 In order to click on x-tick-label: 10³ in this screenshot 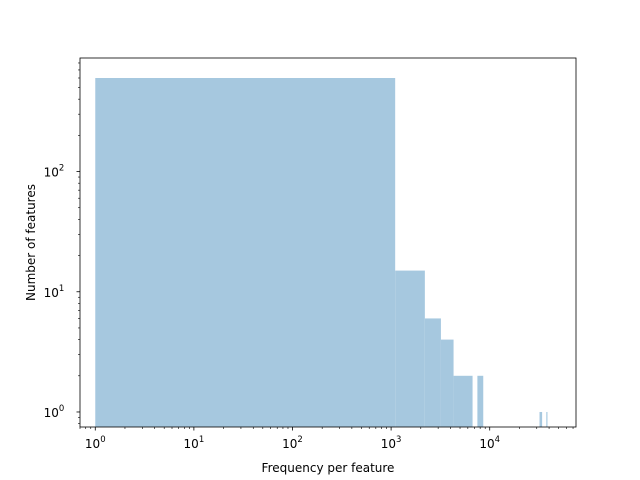, I will do `click(391, 443)`.